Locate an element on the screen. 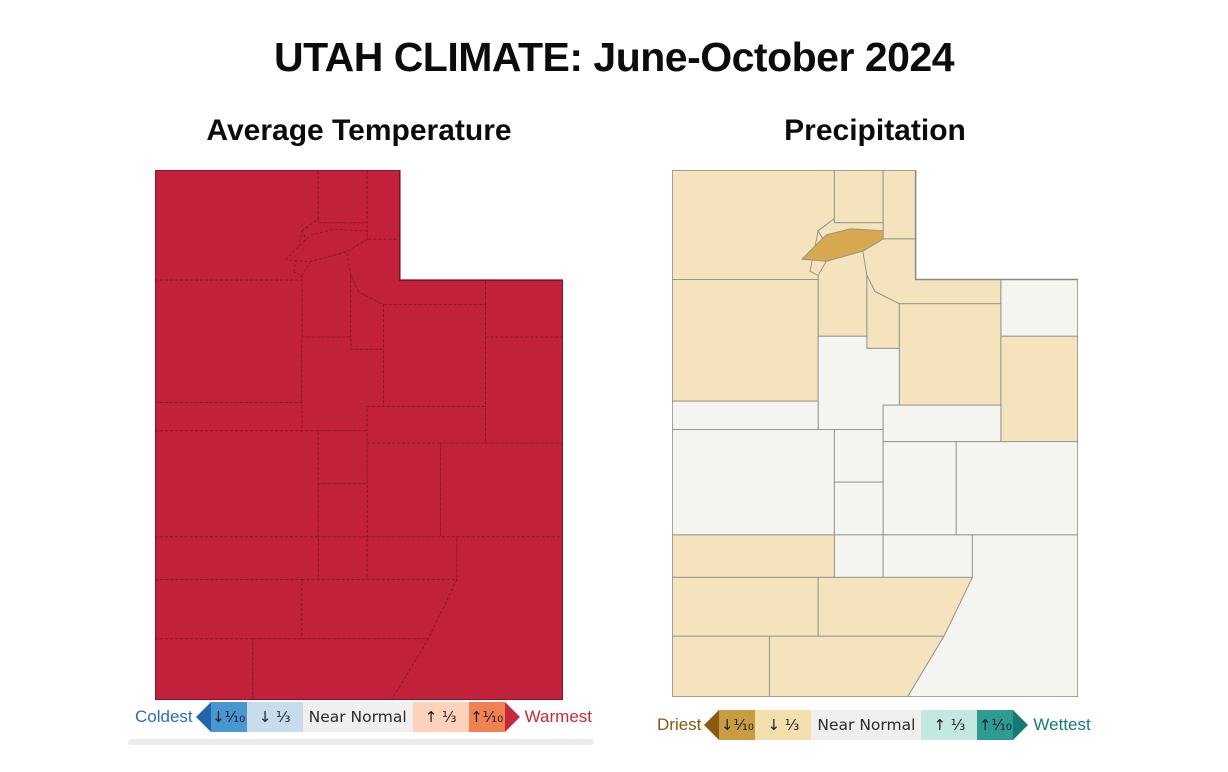 The height and width of the screenshot is (772, 1228). temperature-legend-items: ↓⅒ ↓ ⅓ Near Normal ↑ ⅓ ↑⅒ is located at coordinates (357, 717).